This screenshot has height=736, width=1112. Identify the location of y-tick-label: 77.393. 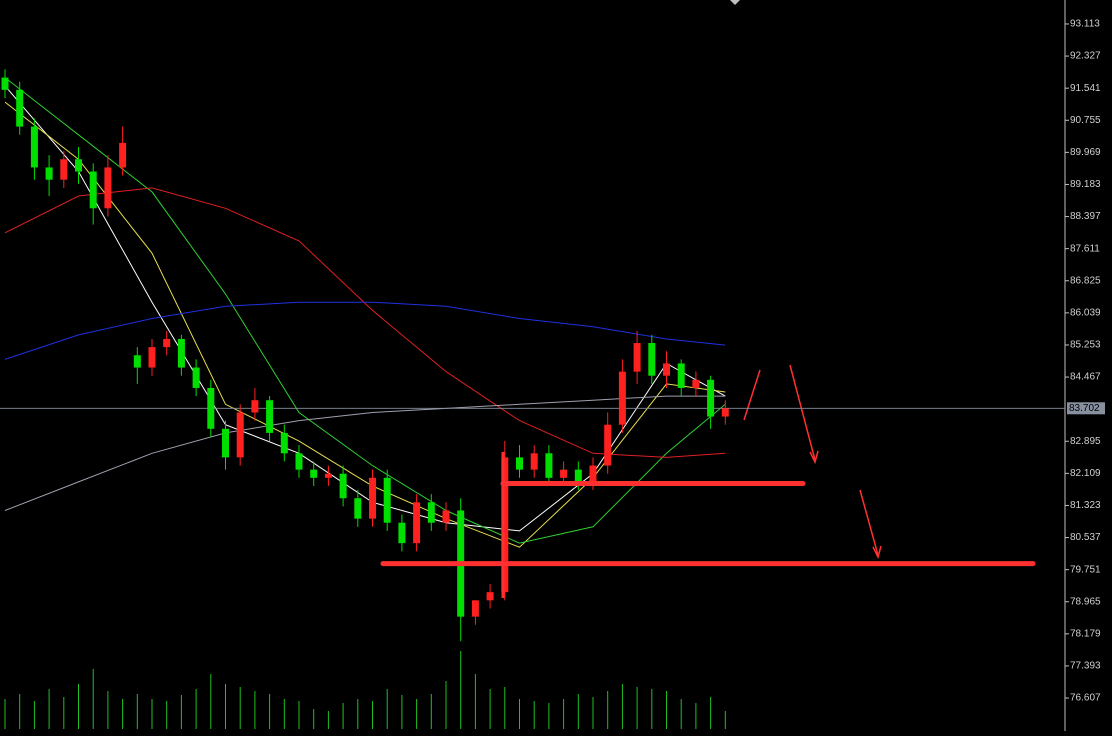
(1085, 666).